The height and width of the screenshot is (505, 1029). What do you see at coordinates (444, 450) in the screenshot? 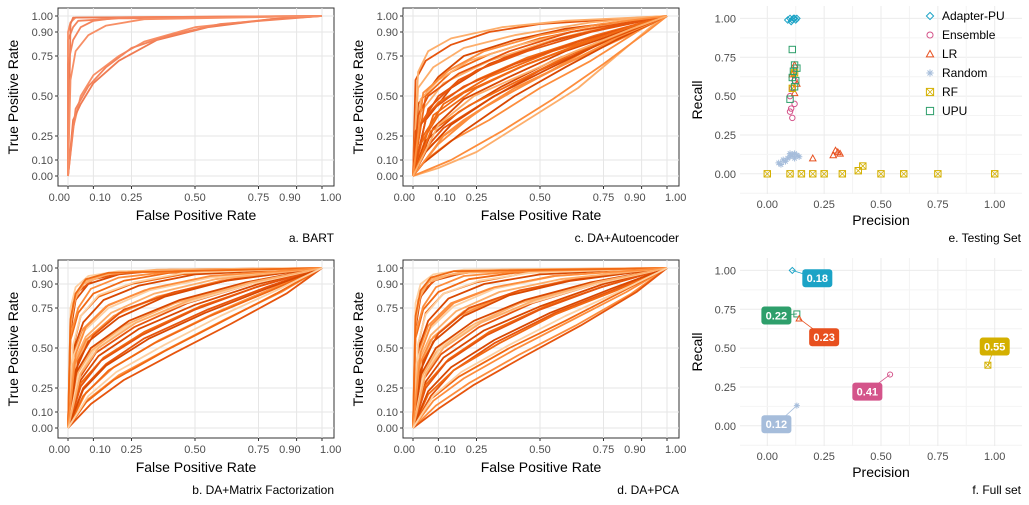
I see `x-tick-label: 0.10` at bounding box center [444, 450].